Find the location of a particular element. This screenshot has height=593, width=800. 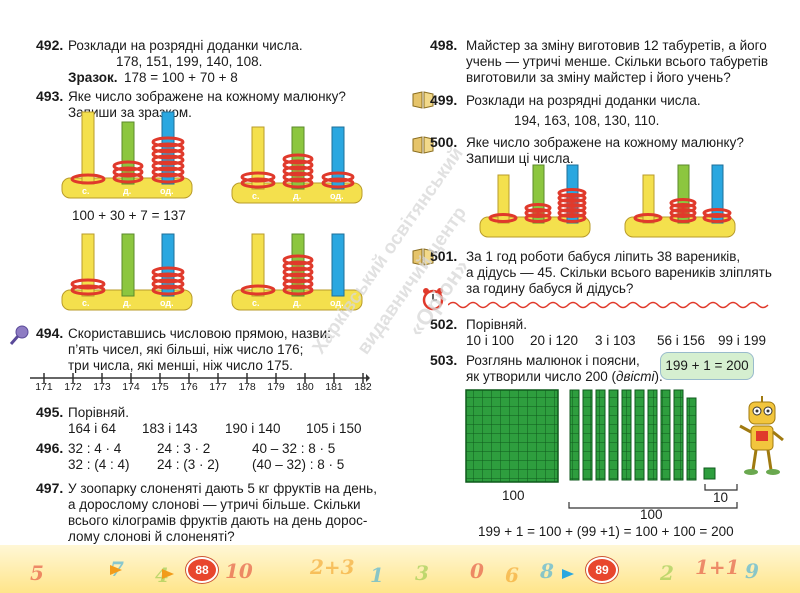

ten-rods is located at coordinates (642, 435).